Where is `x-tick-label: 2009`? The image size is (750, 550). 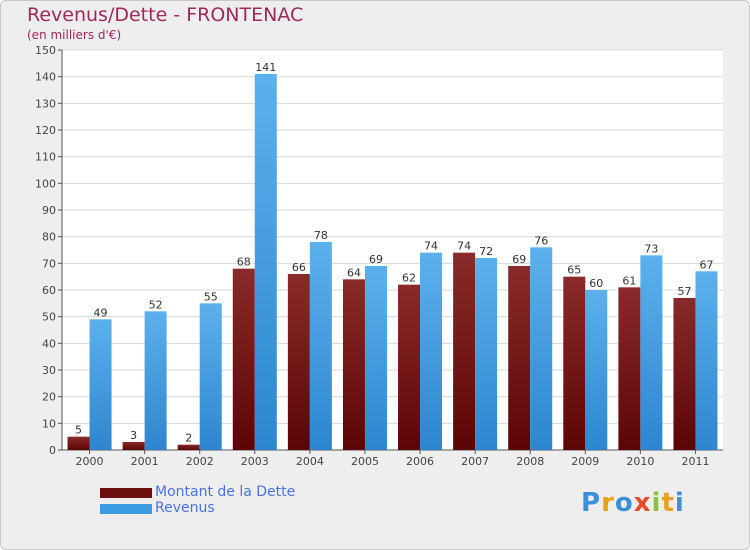 x-tick-label: 2009 is located at coordinates (585, 461).